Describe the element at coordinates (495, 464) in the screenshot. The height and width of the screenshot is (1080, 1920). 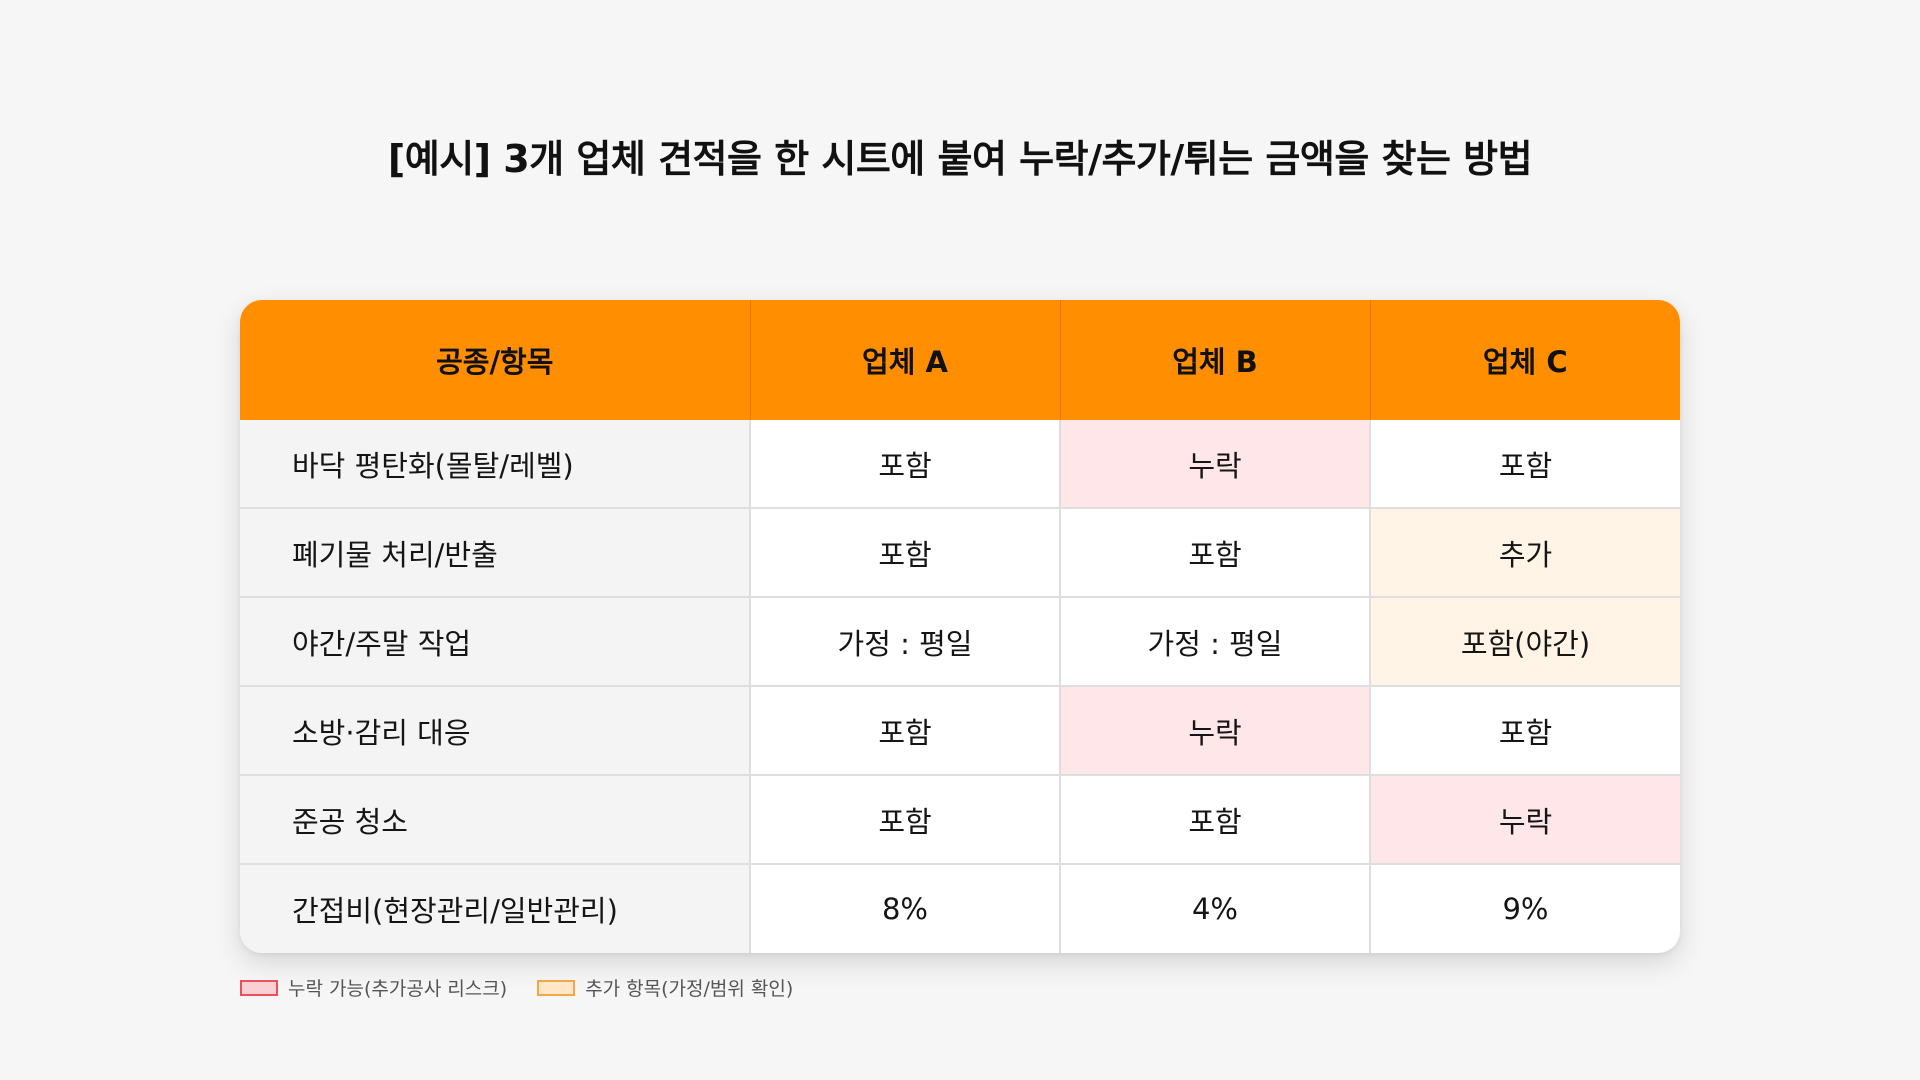
I see `row-item-label: 바닥 평탄화(몰탈/레벨)` at that location.